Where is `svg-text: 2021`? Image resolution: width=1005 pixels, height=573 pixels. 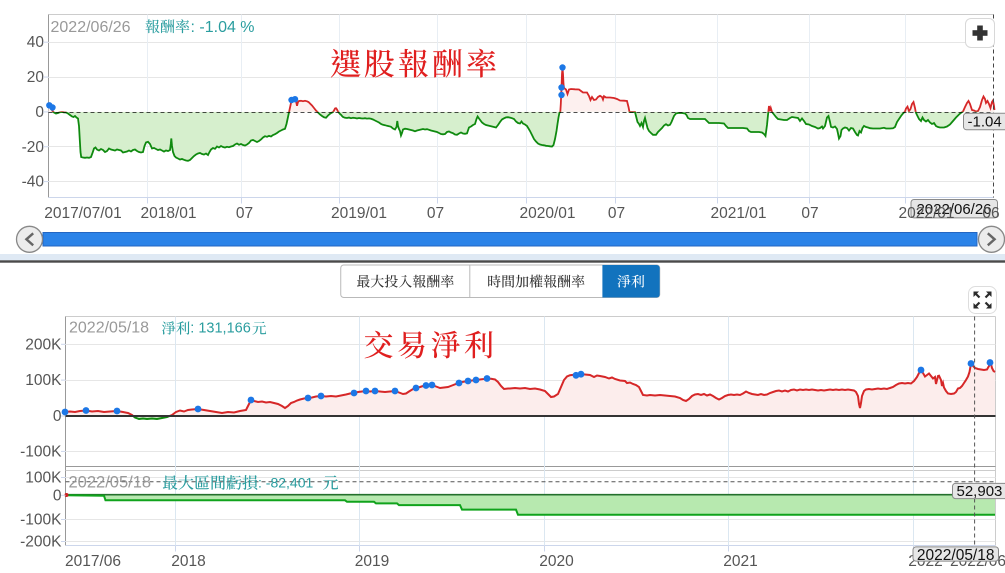
svg-text: 2021 is located at coordinates (740, 561).